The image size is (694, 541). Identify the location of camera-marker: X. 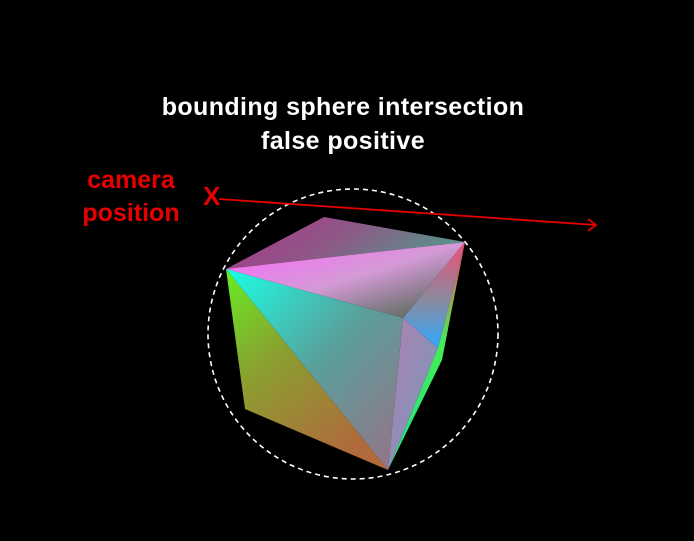
(212, 196).